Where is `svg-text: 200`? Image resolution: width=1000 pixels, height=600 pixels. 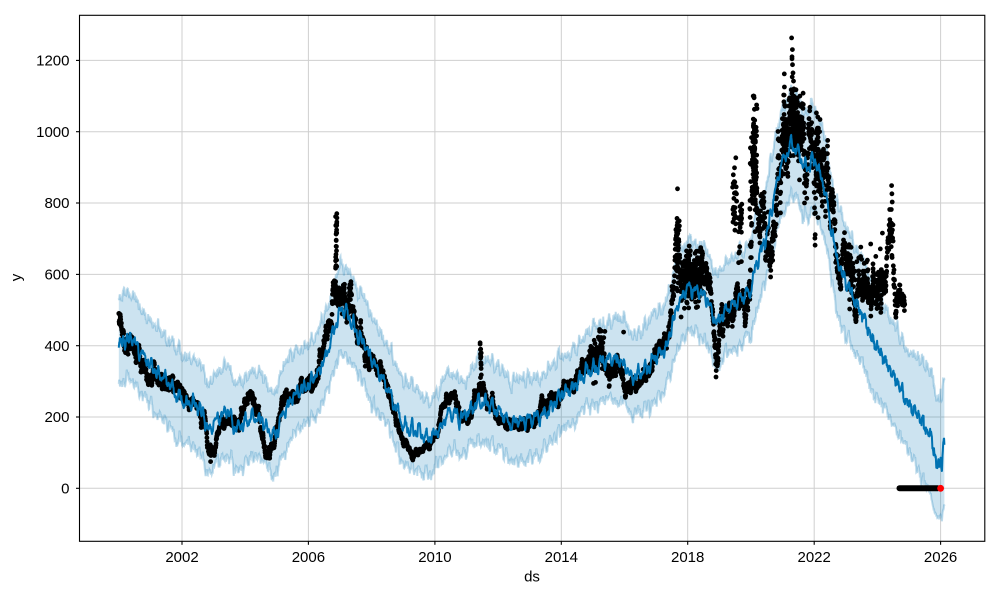
svg-text: 200 is located at coordinates (56, 417).